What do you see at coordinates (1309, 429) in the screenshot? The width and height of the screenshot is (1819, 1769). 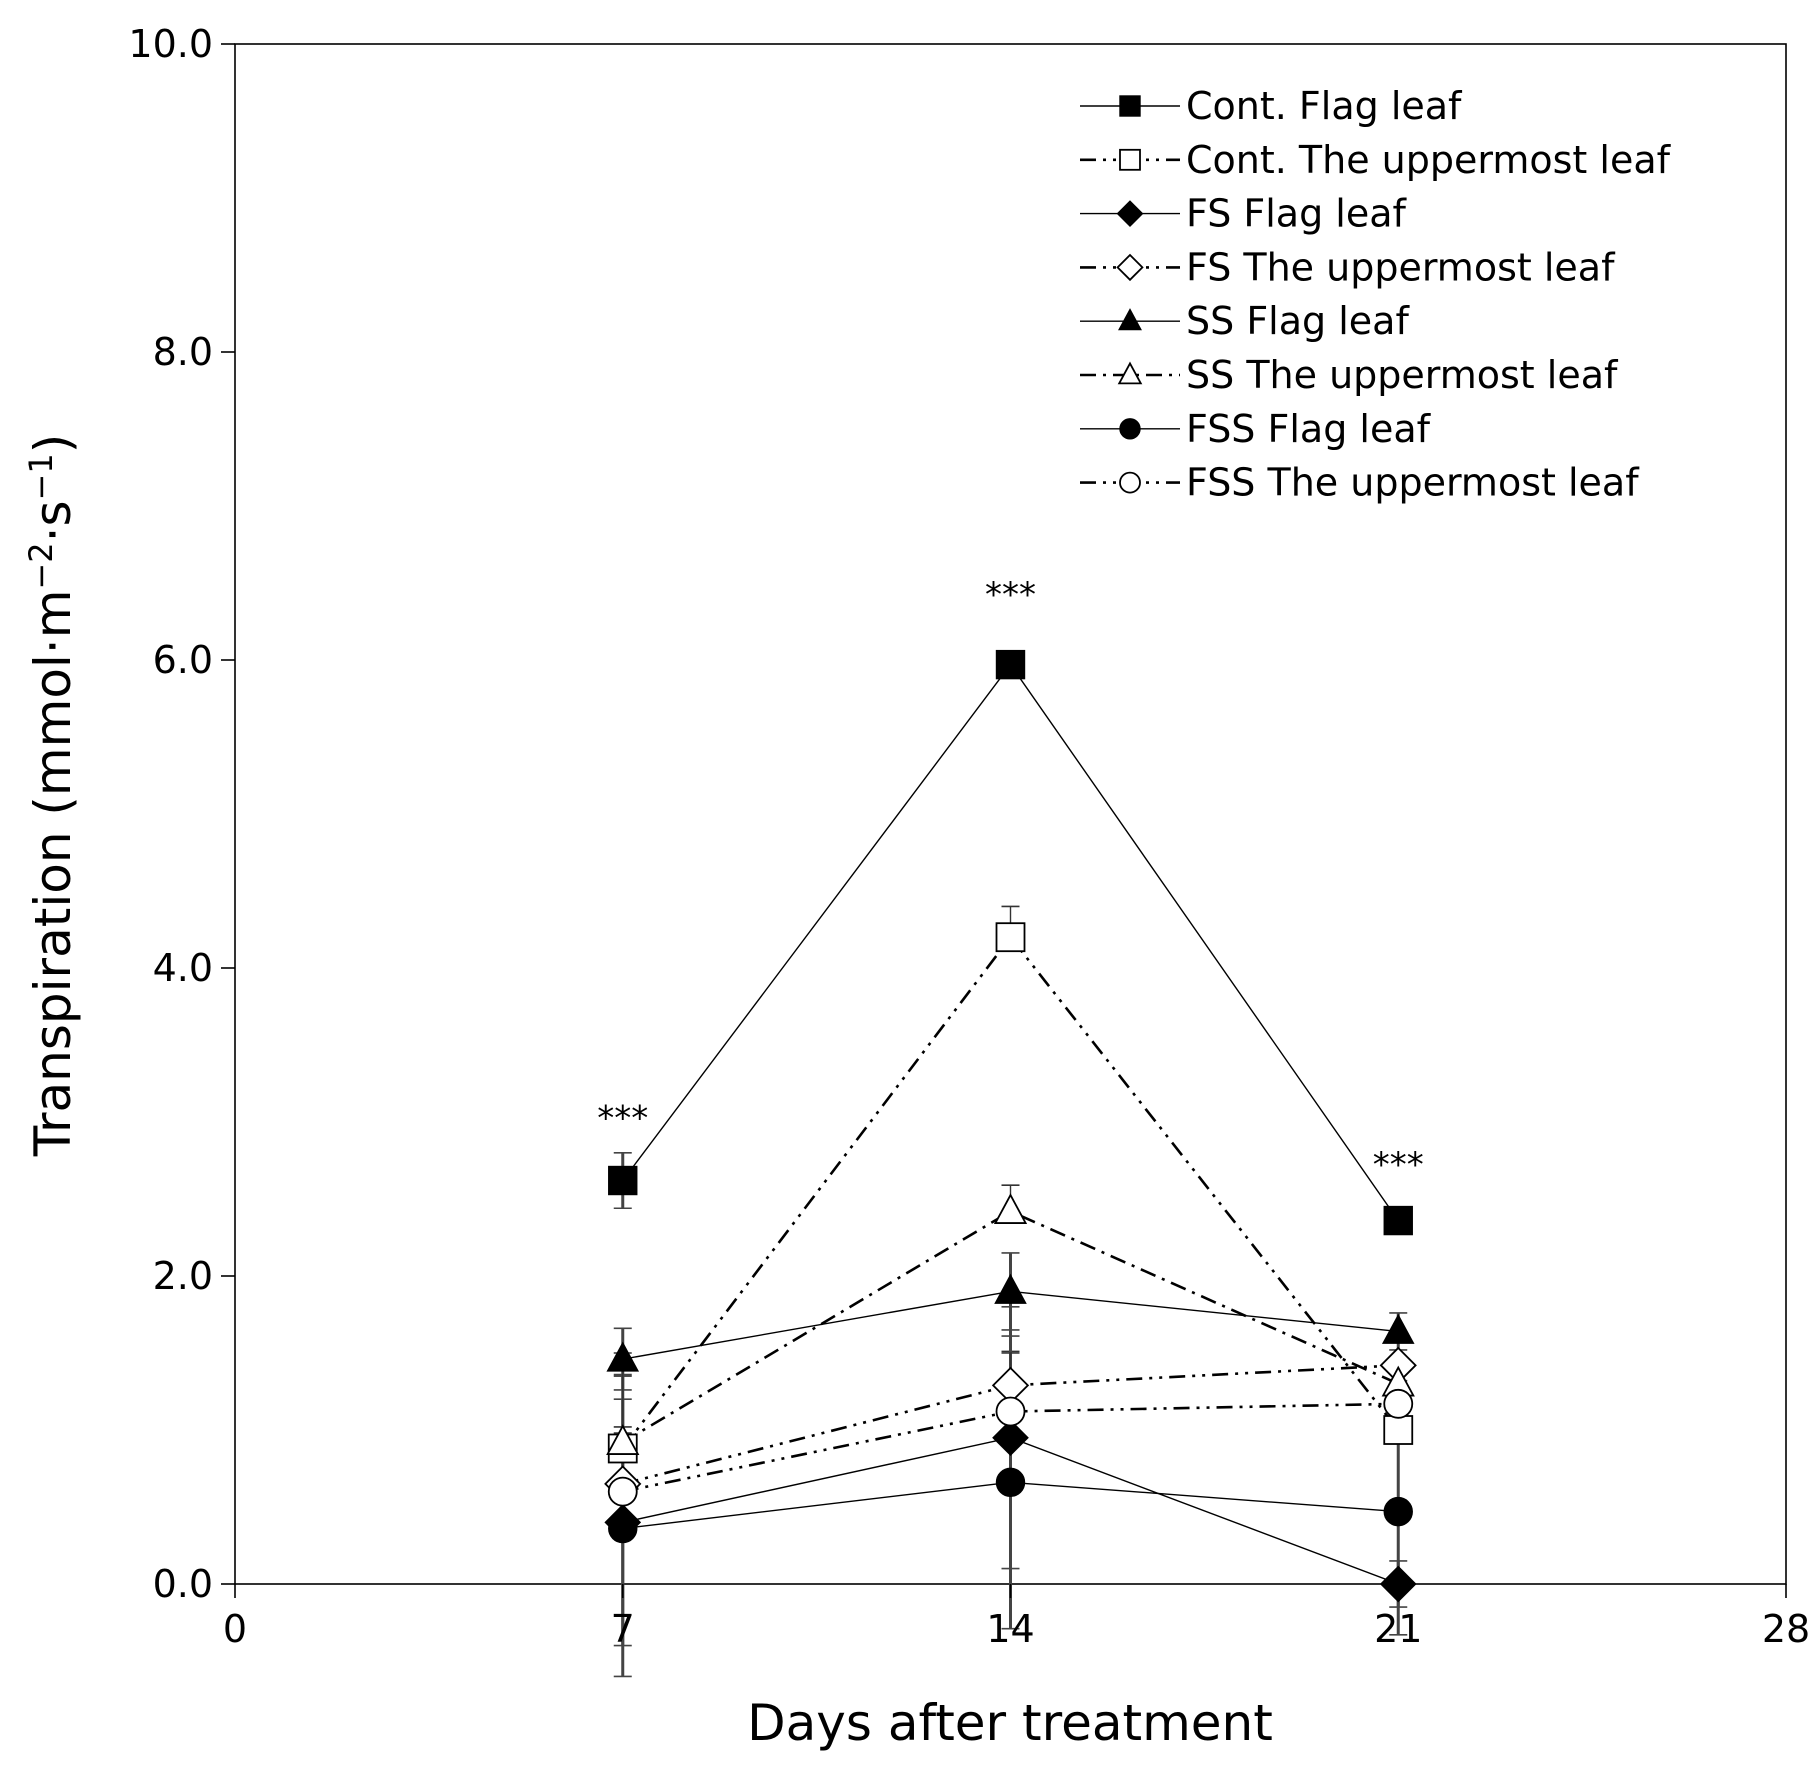 I see `legend-label: FSS Flag leaf` at bounding box center [1309, 429].